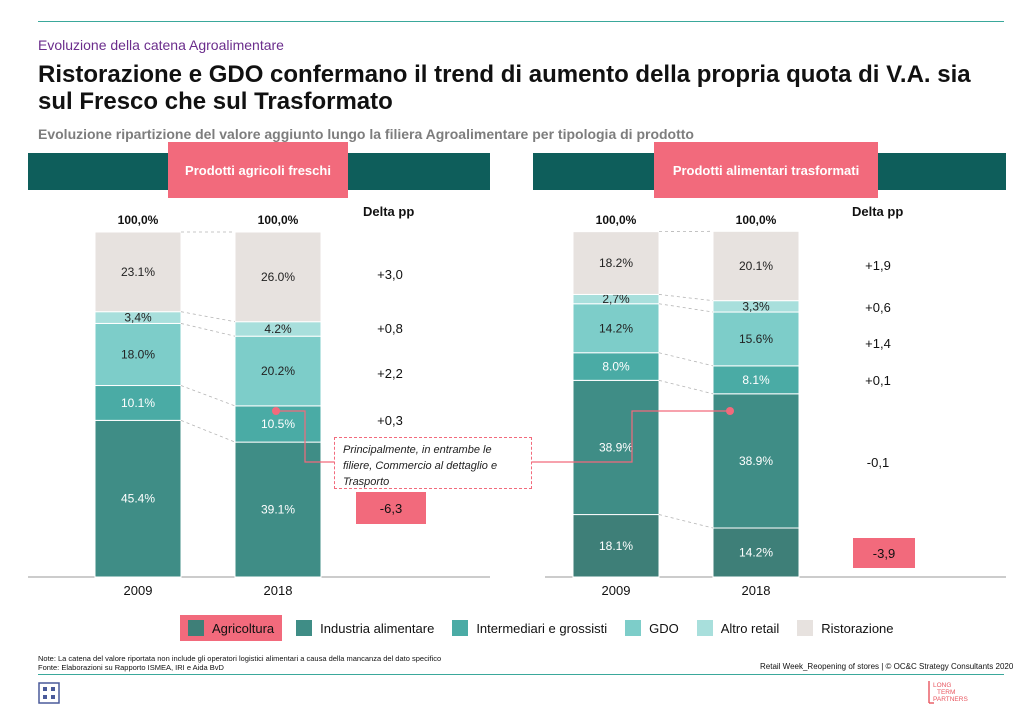 Image resolution: width=1024 pixels, height=709 pixels. Describe the element at coordinates (278, 424) in the screenshot. I see `data-label-intermediari-e-grossisti-2018: 10.5%` at that location.